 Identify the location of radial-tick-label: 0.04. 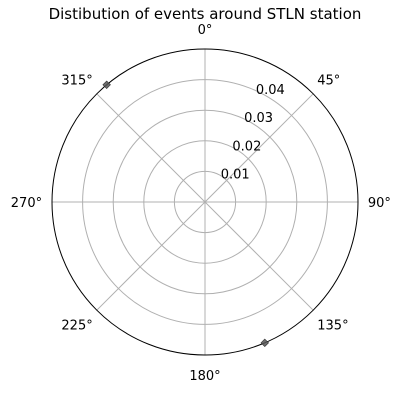
(270, 90).